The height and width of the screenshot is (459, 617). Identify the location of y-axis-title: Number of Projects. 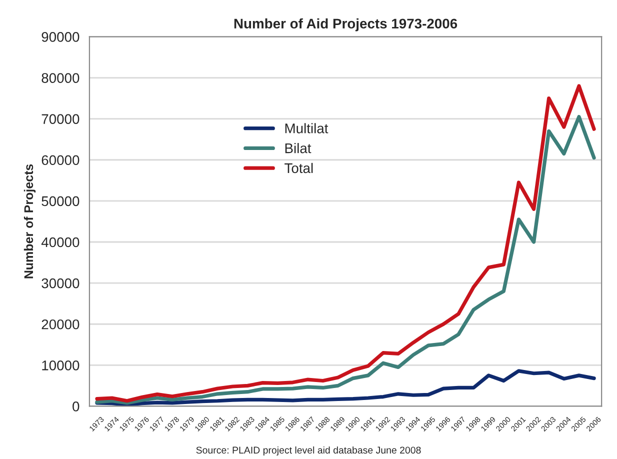
(30, 221).